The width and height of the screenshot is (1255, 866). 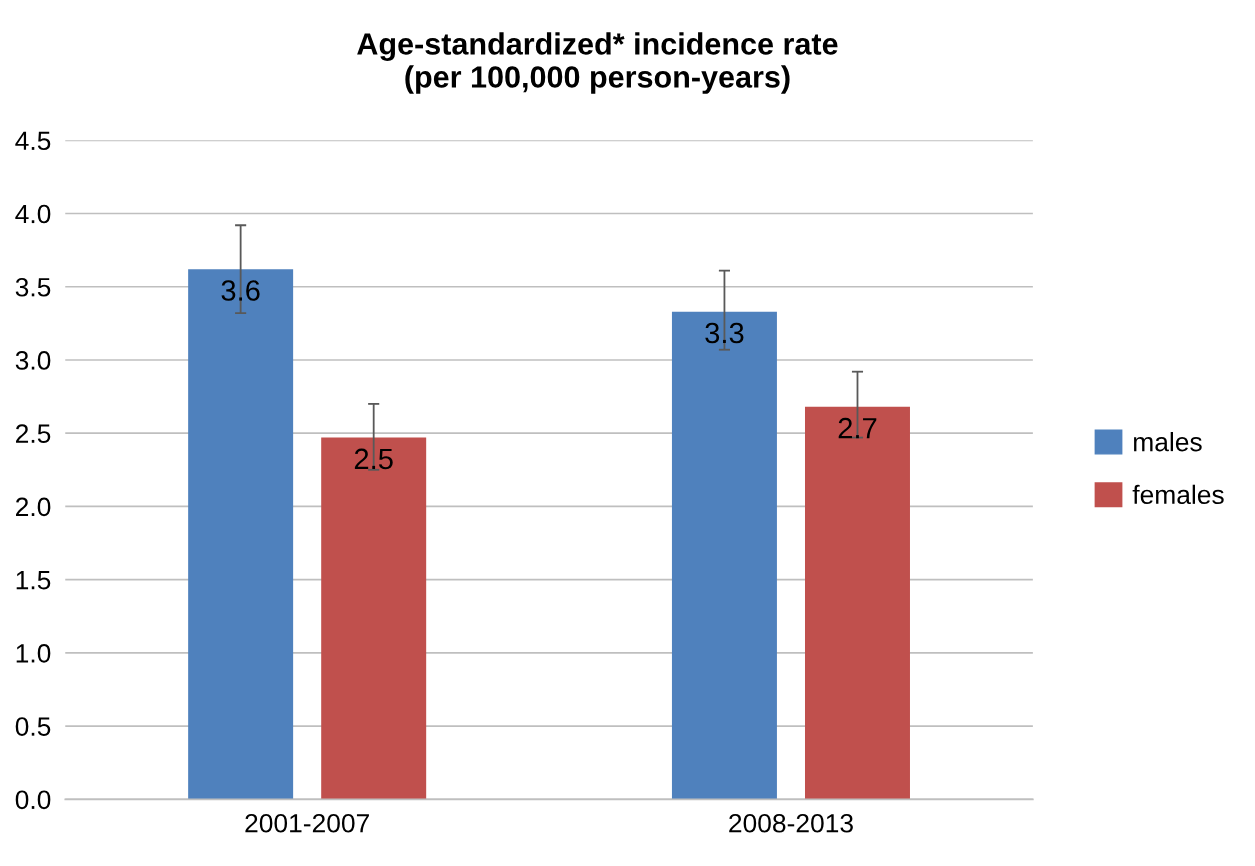 I want to click on data-label: 2.5, so click(x=373, y=459).